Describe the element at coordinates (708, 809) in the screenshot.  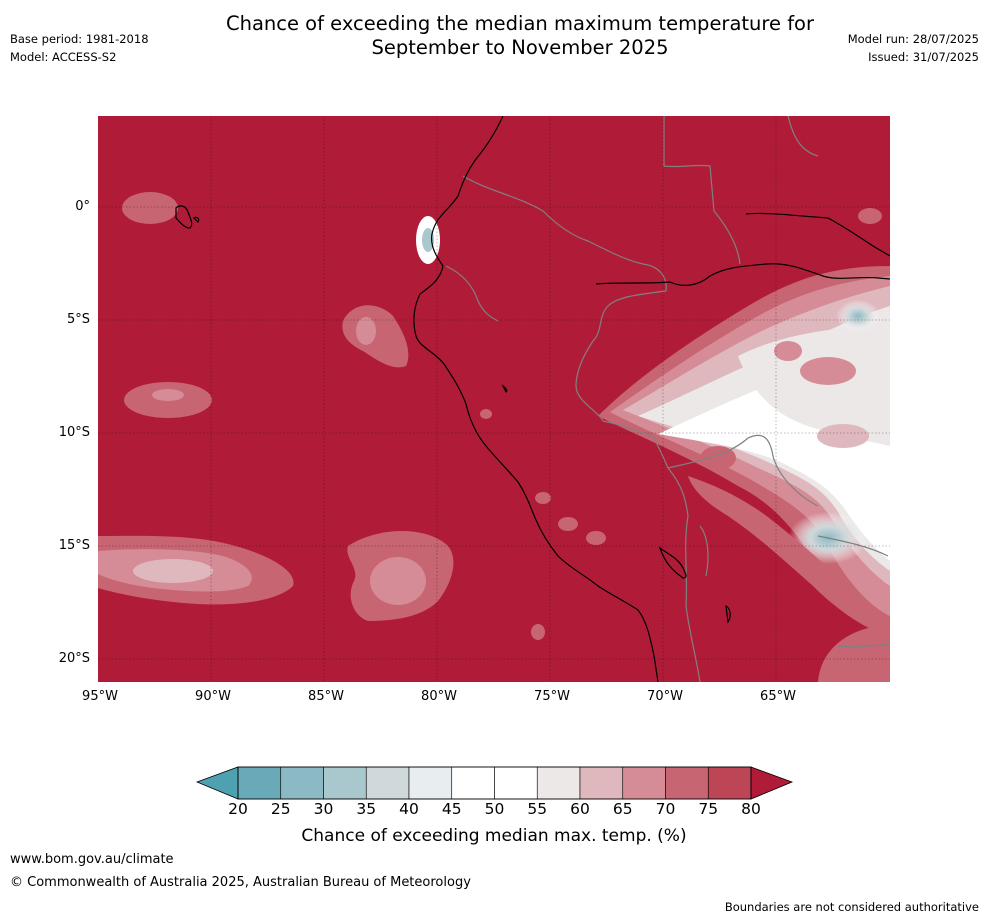
I see `colorbar-tick-label: 75` at that location.